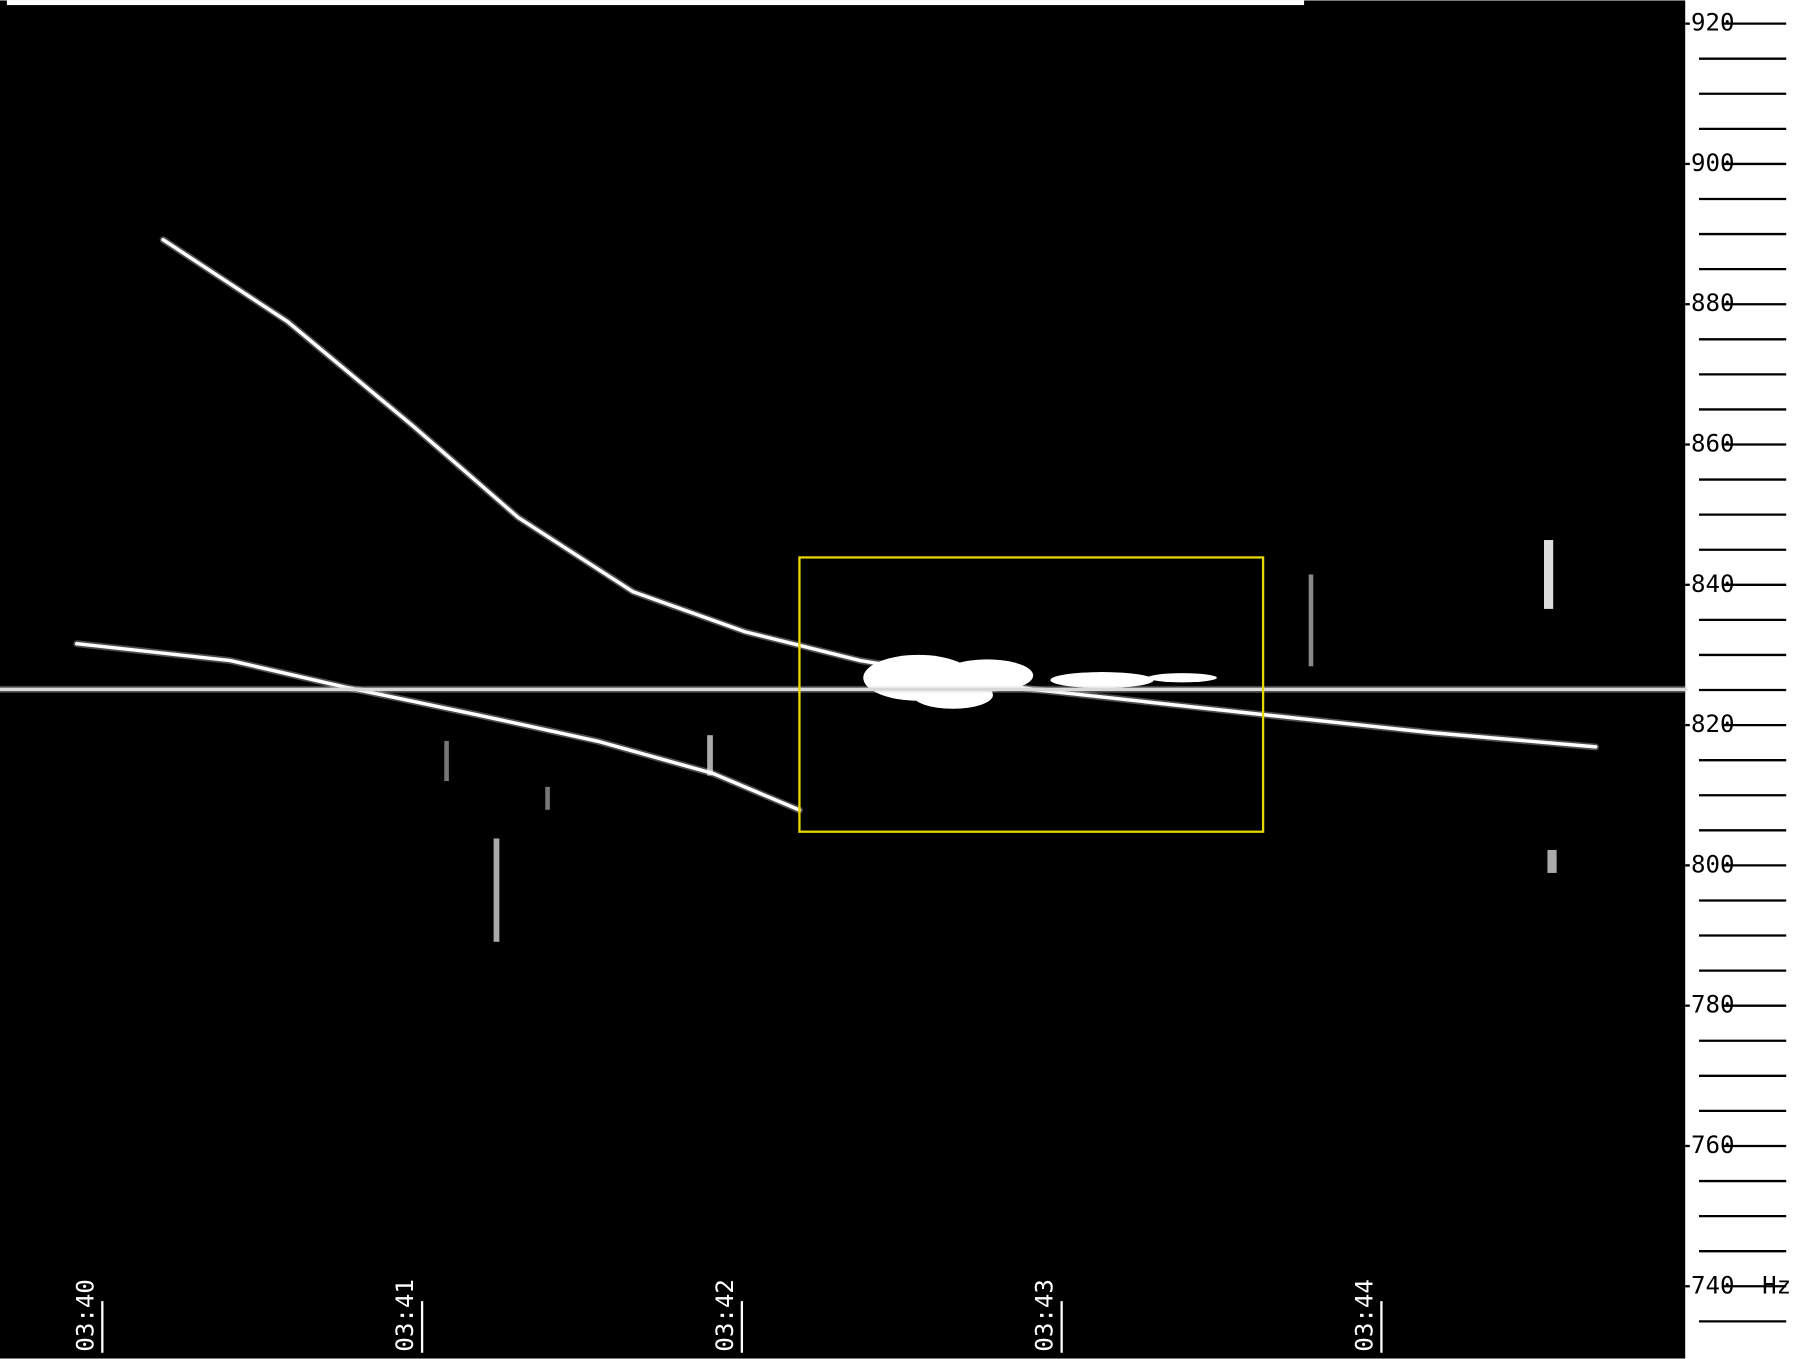 The image size is (1800, 1359). Describe the element at coordinates (1713, 1285) in the screenshot. I see `y-tick-label: 740` at that location.